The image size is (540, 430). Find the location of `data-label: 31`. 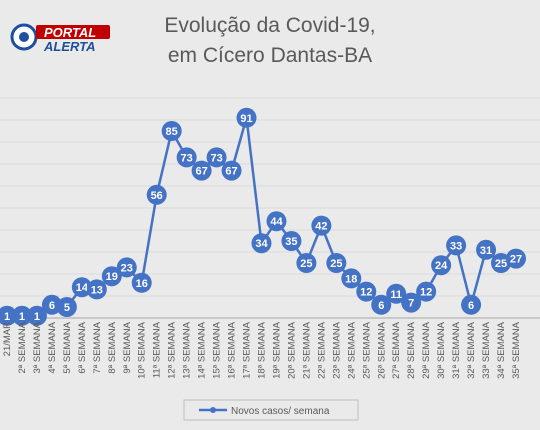

data-label: 31 is located at coordinates (486, 251).